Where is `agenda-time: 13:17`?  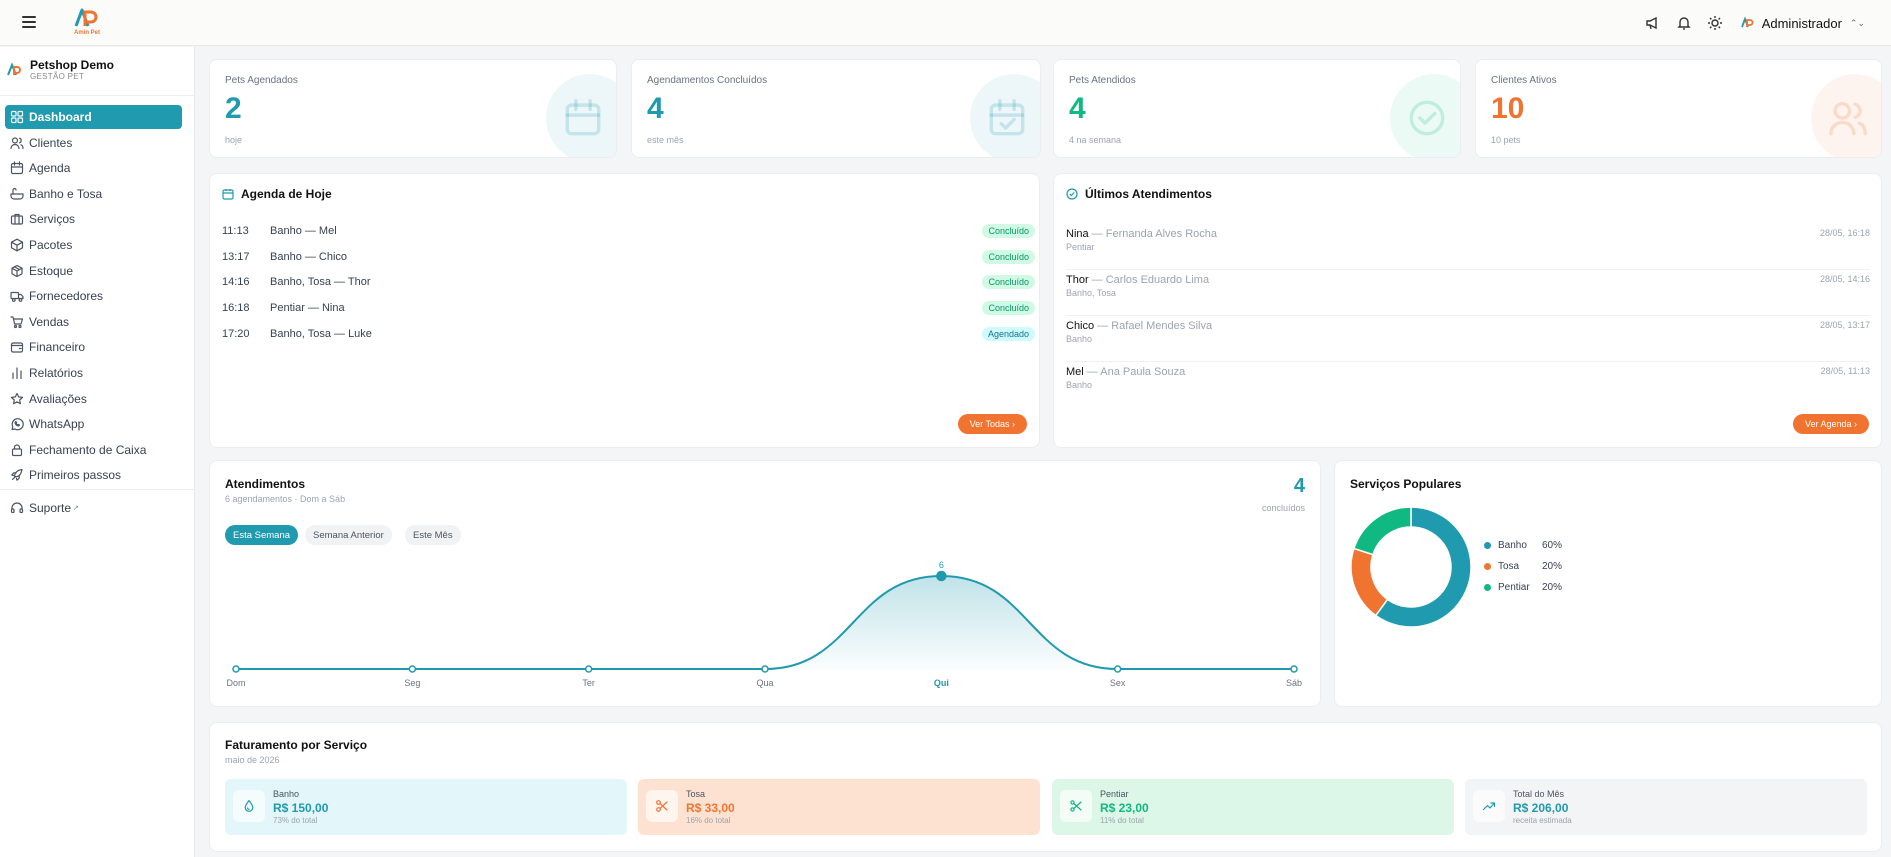
agenda-time: 13:17 is located at coordinates (236, 256).